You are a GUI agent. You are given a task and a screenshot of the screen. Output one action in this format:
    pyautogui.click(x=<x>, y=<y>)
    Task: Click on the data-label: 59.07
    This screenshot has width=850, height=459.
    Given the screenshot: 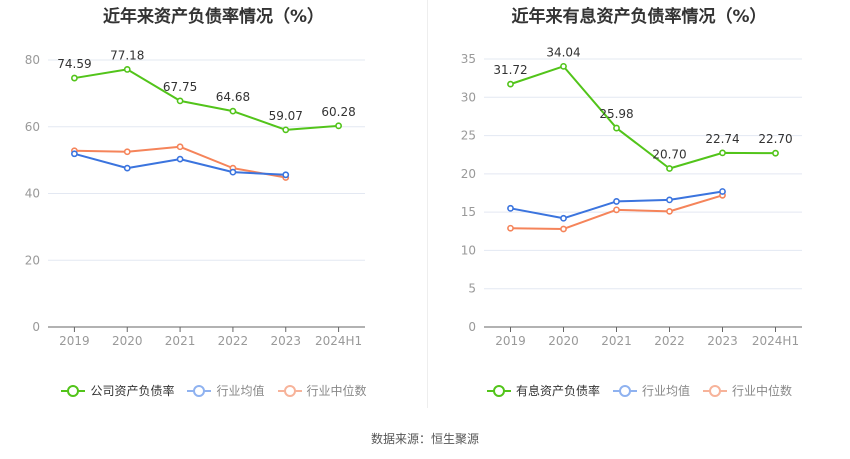 What is the action you would take?
    pyautogui.click(x=286, y=116)
    